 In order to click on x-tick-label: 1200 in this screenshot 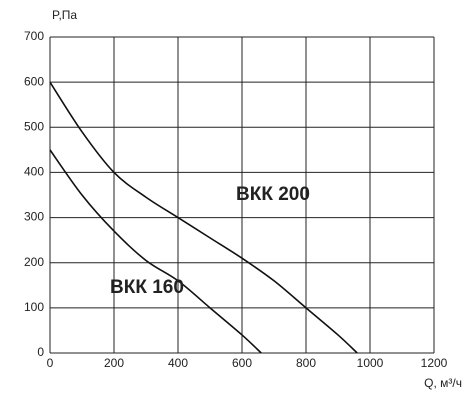, I will do `click(434, 363)`.